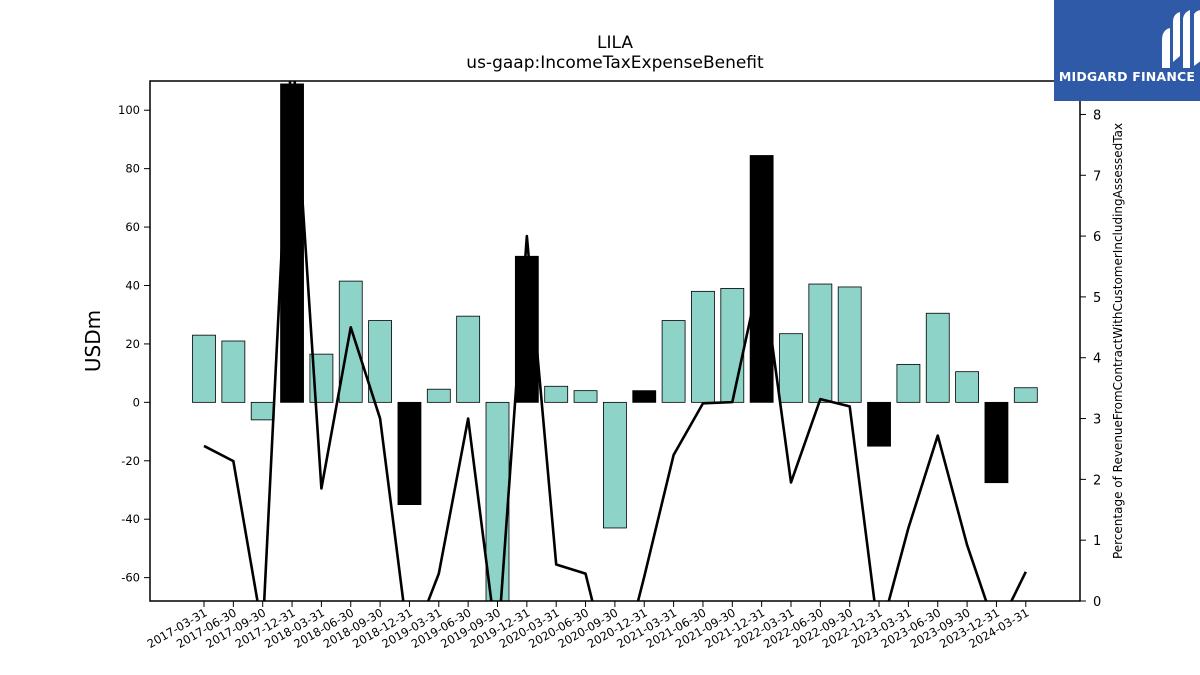 The height and width of the screenshot is (675, 1200). I want to click on logo-text: MIDGARD FINANCE, so click(1127, 76).